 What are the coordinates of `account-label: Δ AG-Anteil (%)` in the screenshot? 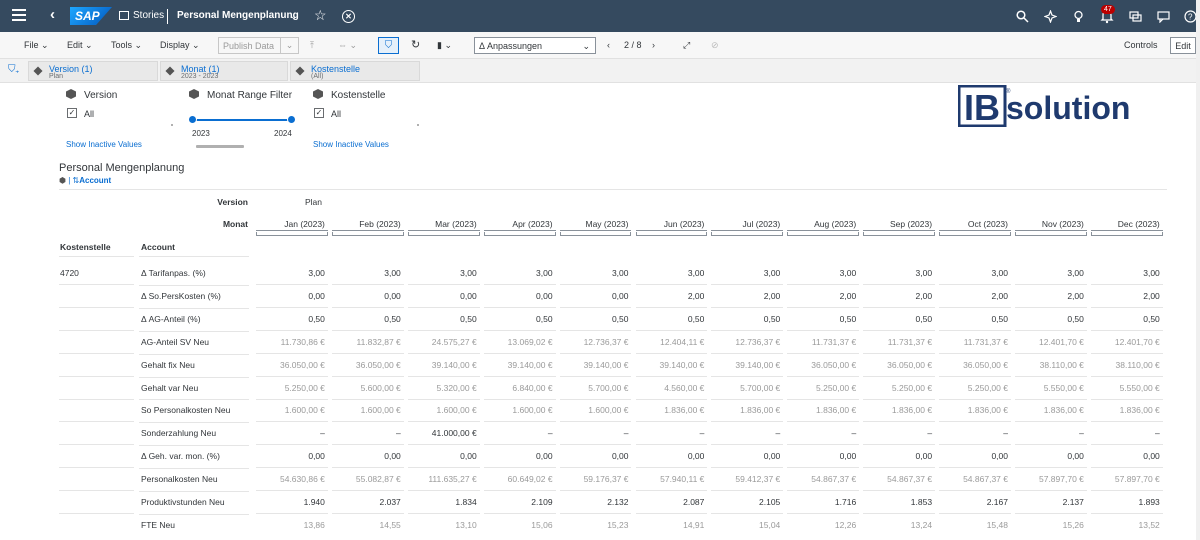 It's located at (171, 318).